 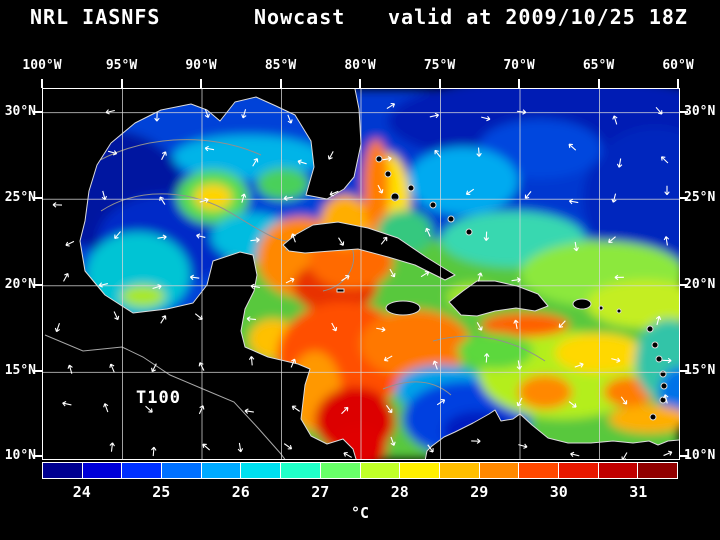 What do you see at coordinates (519, 65) in the screenshot?
I see `lon-tick-label: 70°W` at bounding box center [519, 65].